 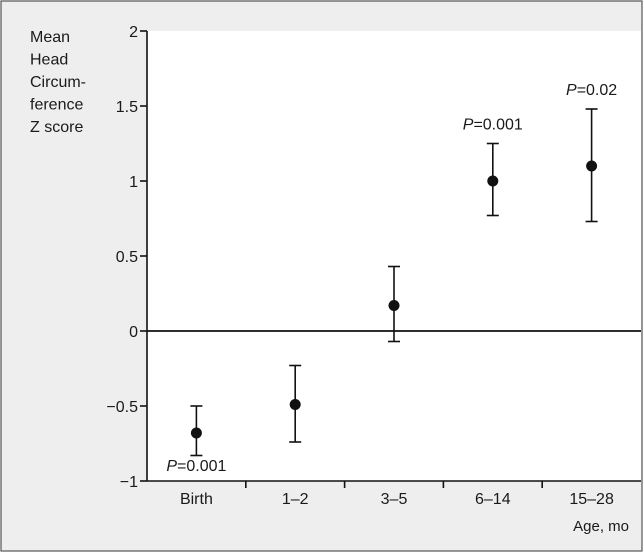 I want to click on y-tick-label: 1.5, so click(x=127, y=107).